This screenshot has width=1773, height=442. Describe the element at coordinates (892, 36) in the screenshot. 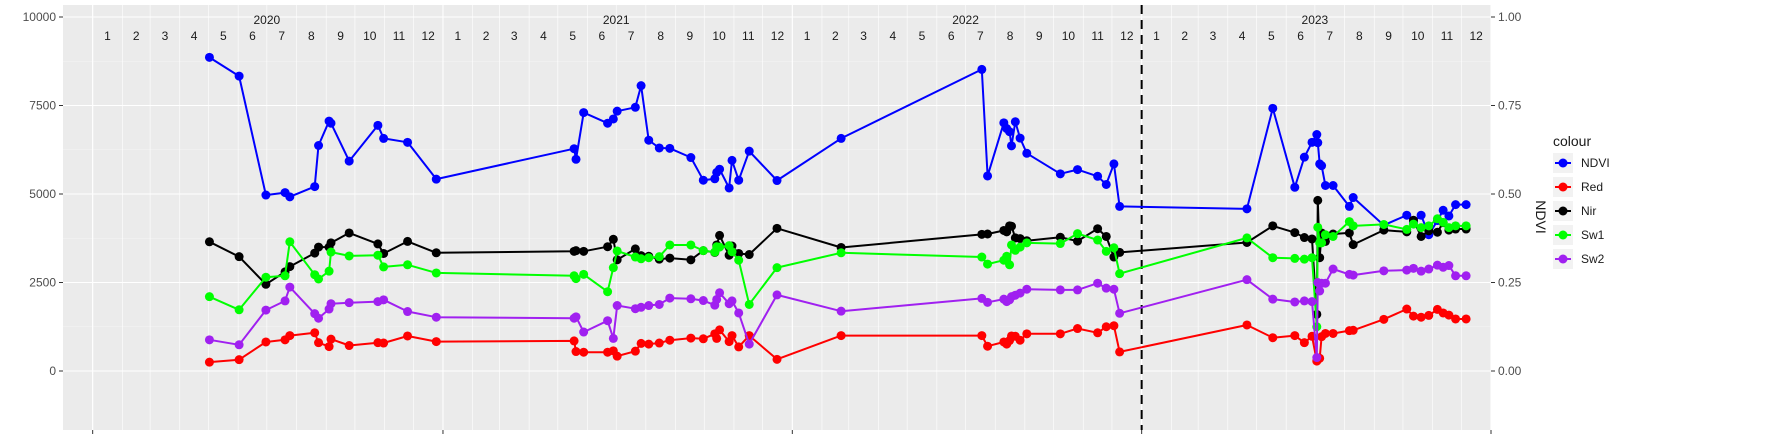

I see `month-label: 4` at that location.